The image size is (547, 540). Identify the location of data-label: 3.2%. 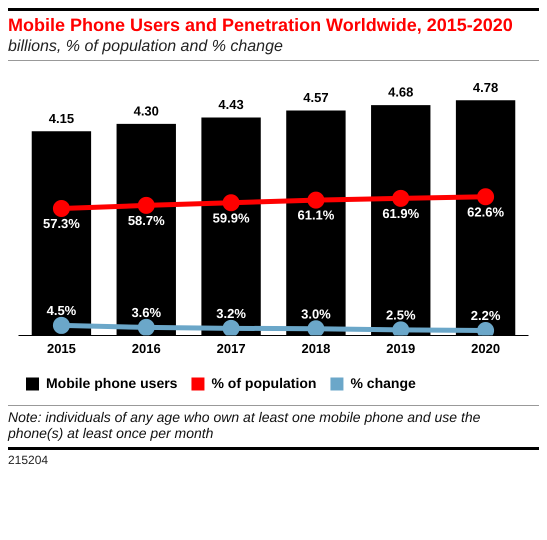
(231, 313).